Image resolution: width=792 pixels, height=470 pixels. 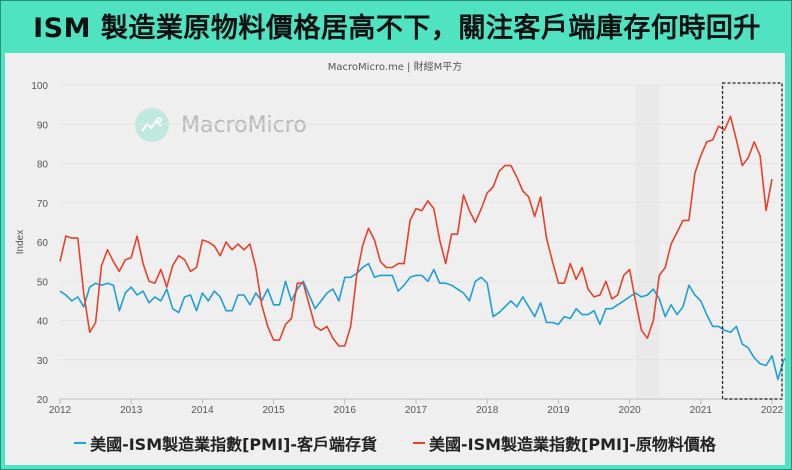 I want to click on watermark: MacroMicro, so click(x=221, y=125).